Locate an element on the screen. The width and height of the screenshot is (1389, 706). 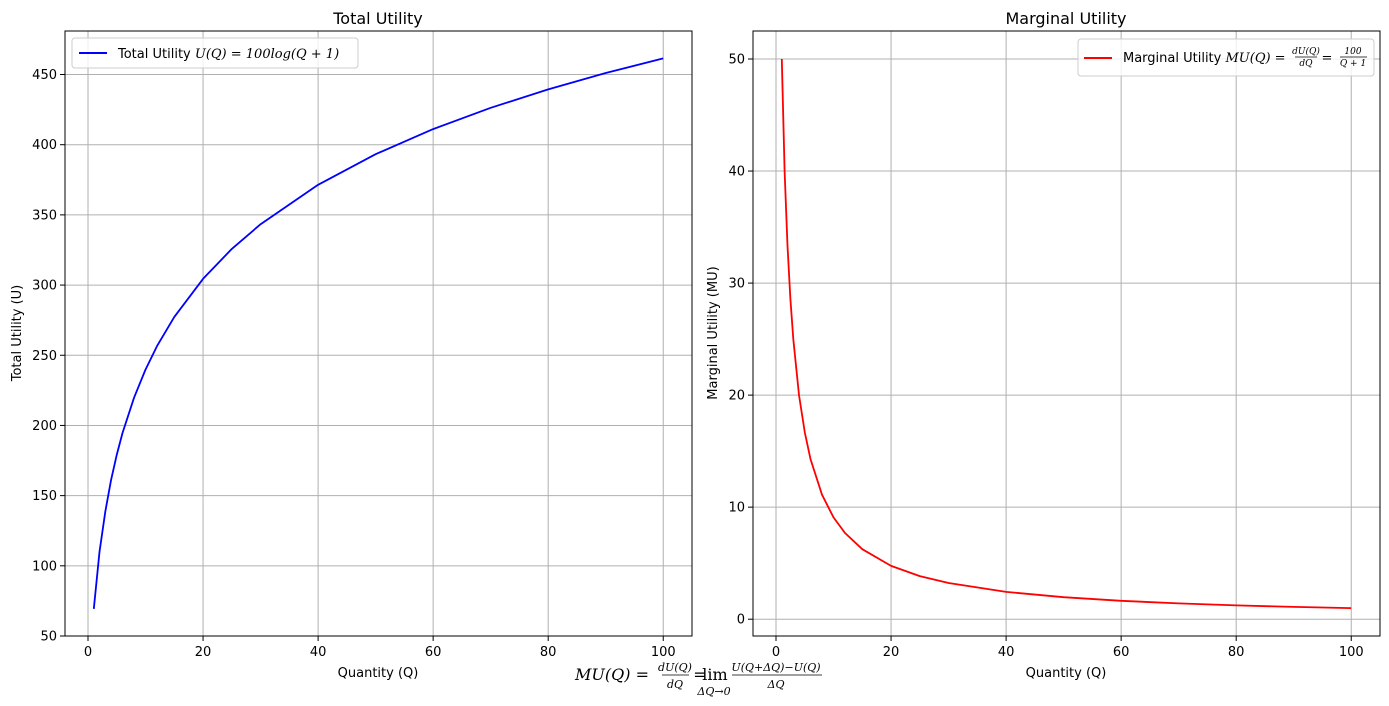
total-utility-legend: Total Utility U(Q) = 100log(Q + 1) is located at coordinates (215, 53).